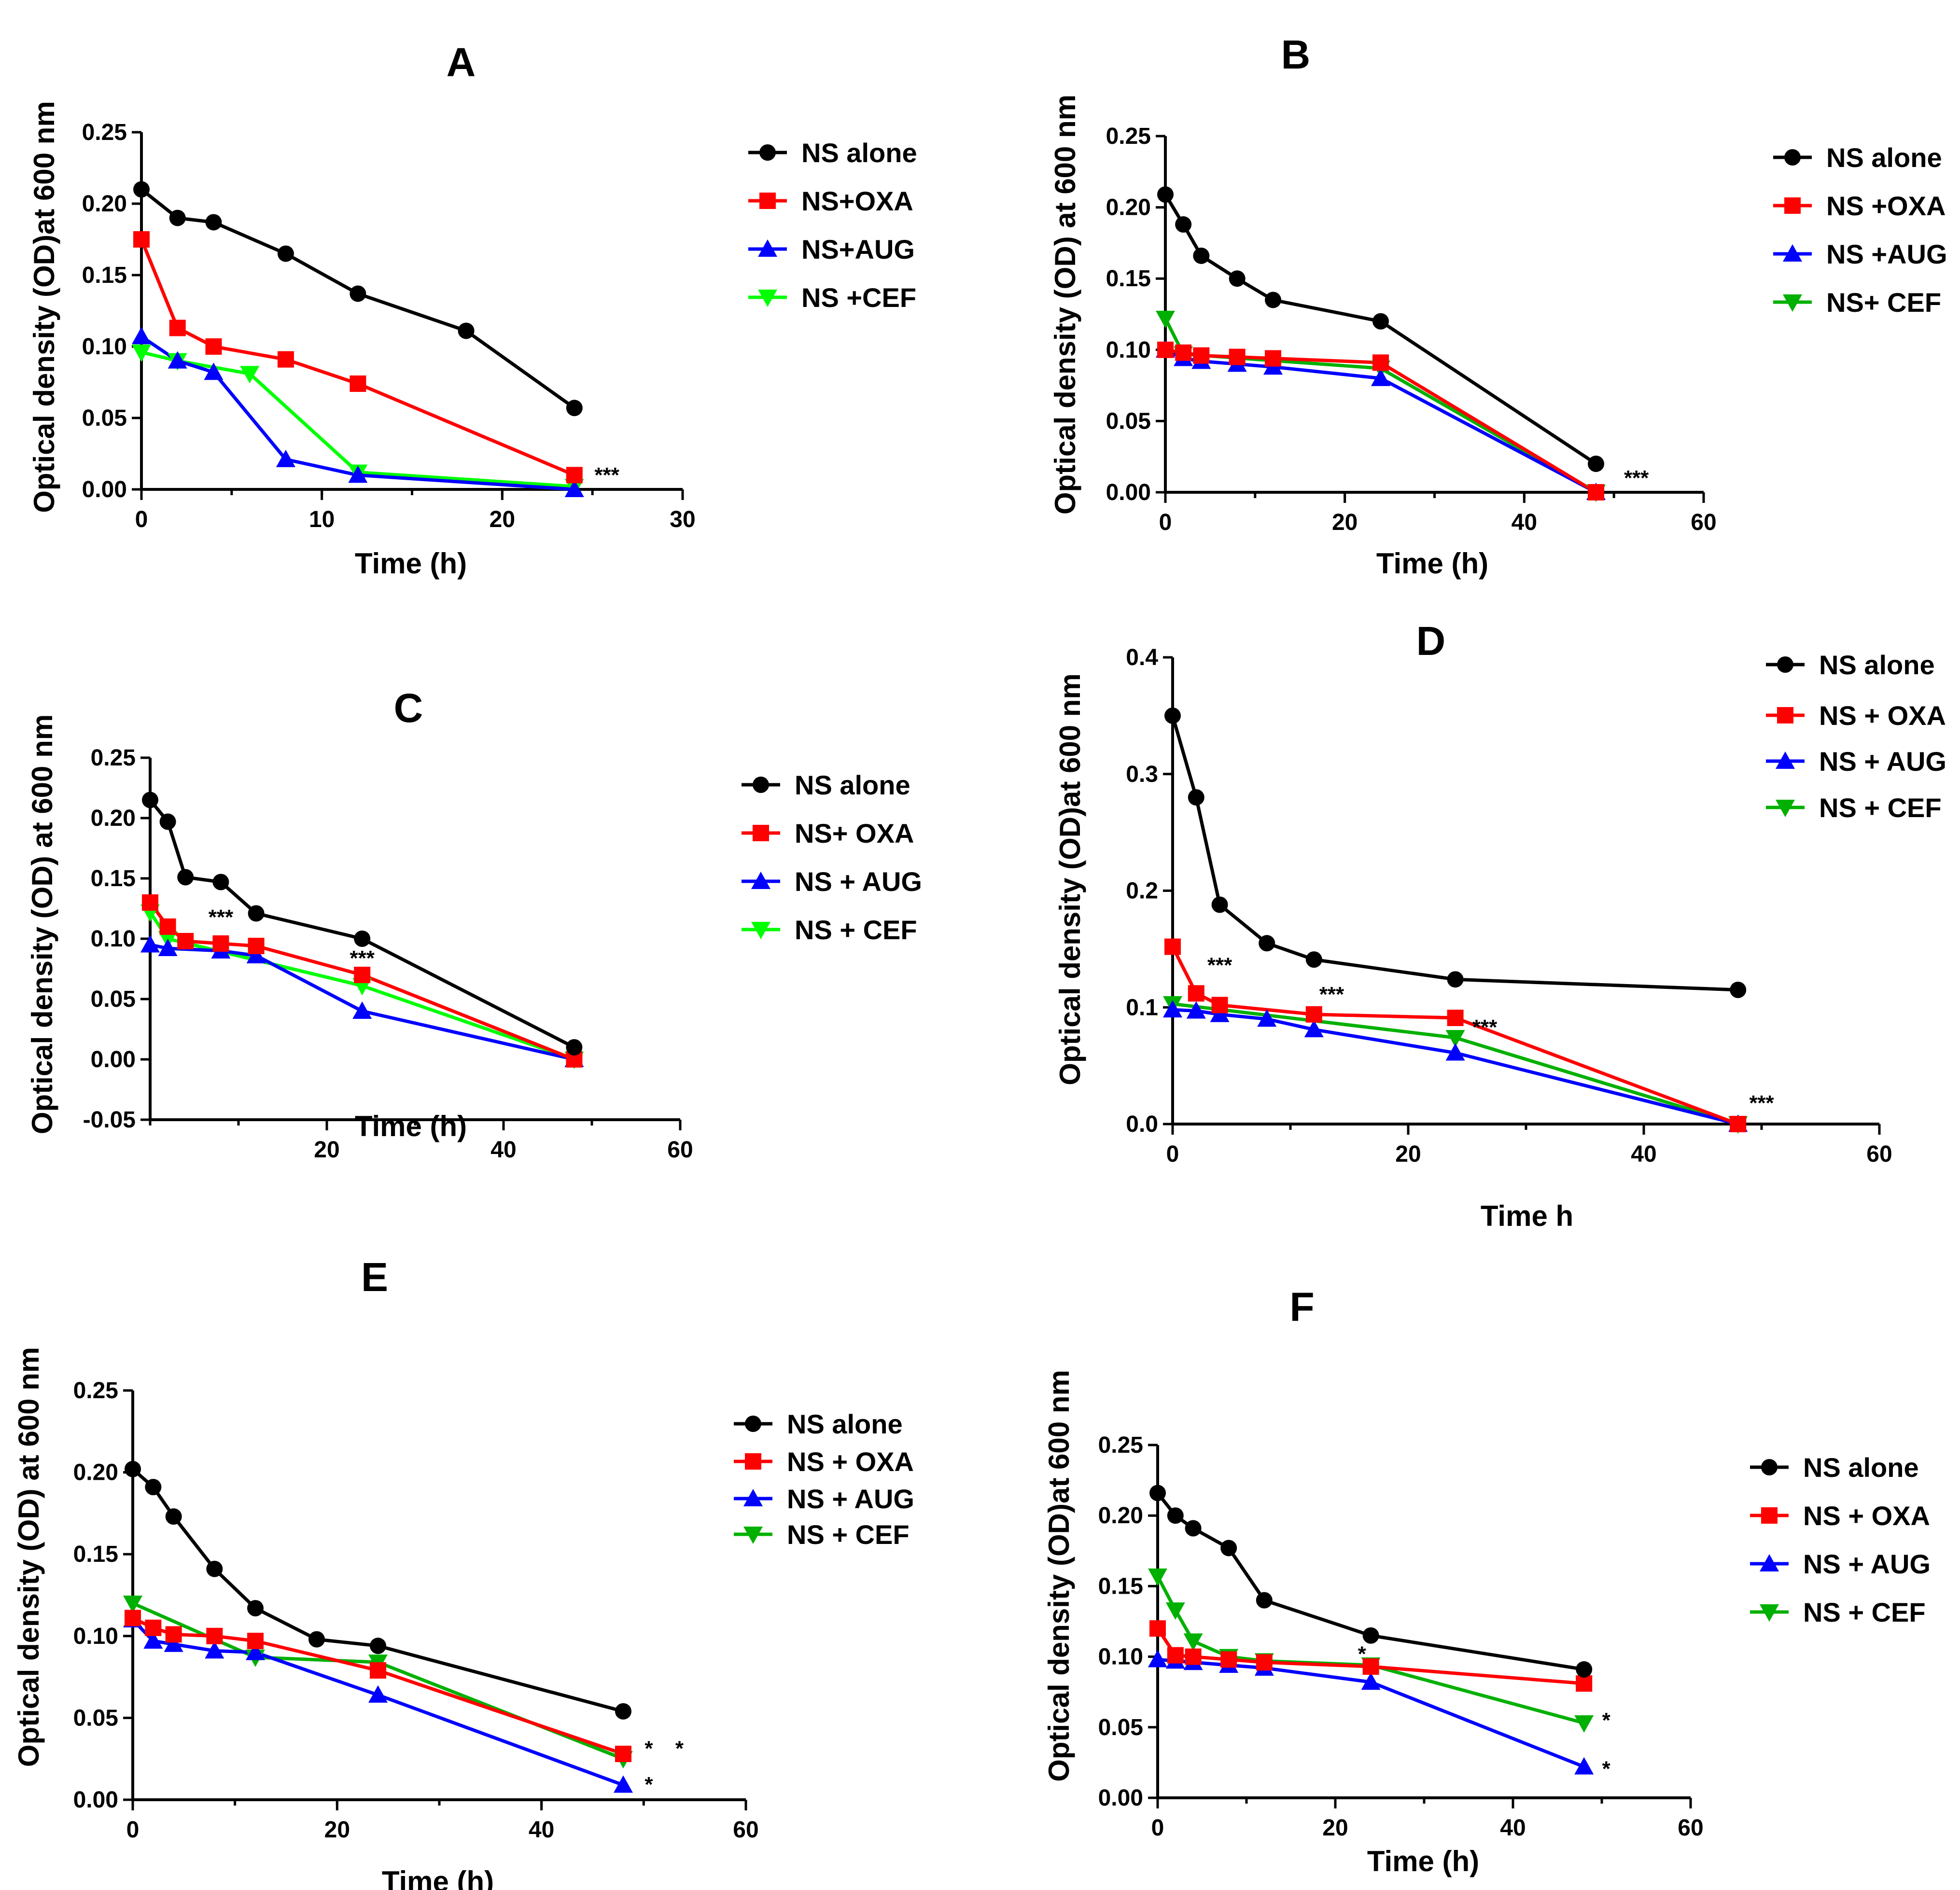 This screenshot has width=1960, height=1890. Describe the element at coordinates (1884, 302) in the screenshot. I see `legend-label: NS+ CEF` at that location.